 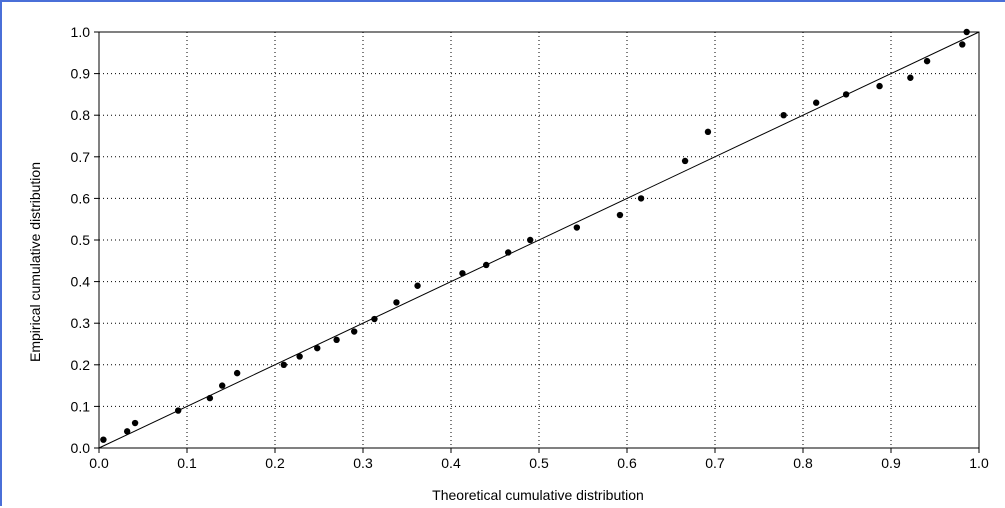 I want to click on y-axis-label: Empirical cumulative distribution, so click(x=35, y=262).